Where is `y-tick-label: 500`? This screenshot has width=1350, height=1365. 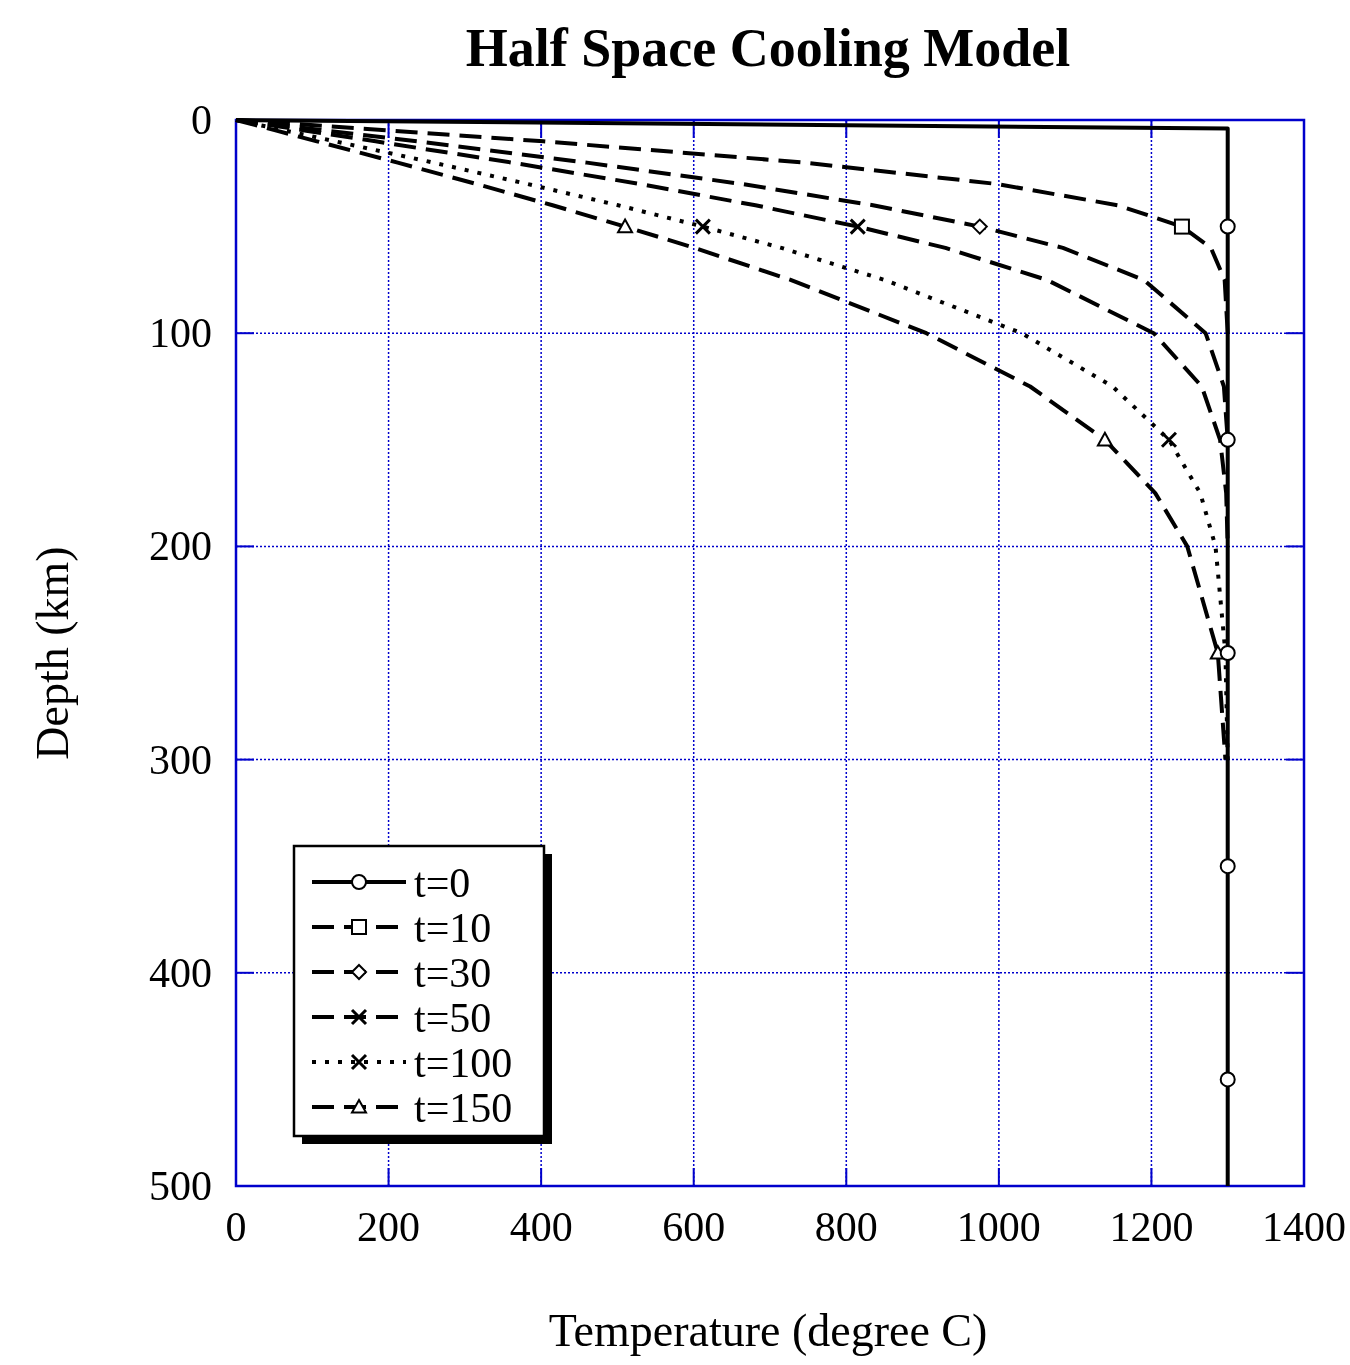 y-tick-label: 500 is located at coordinates (180, 1186).